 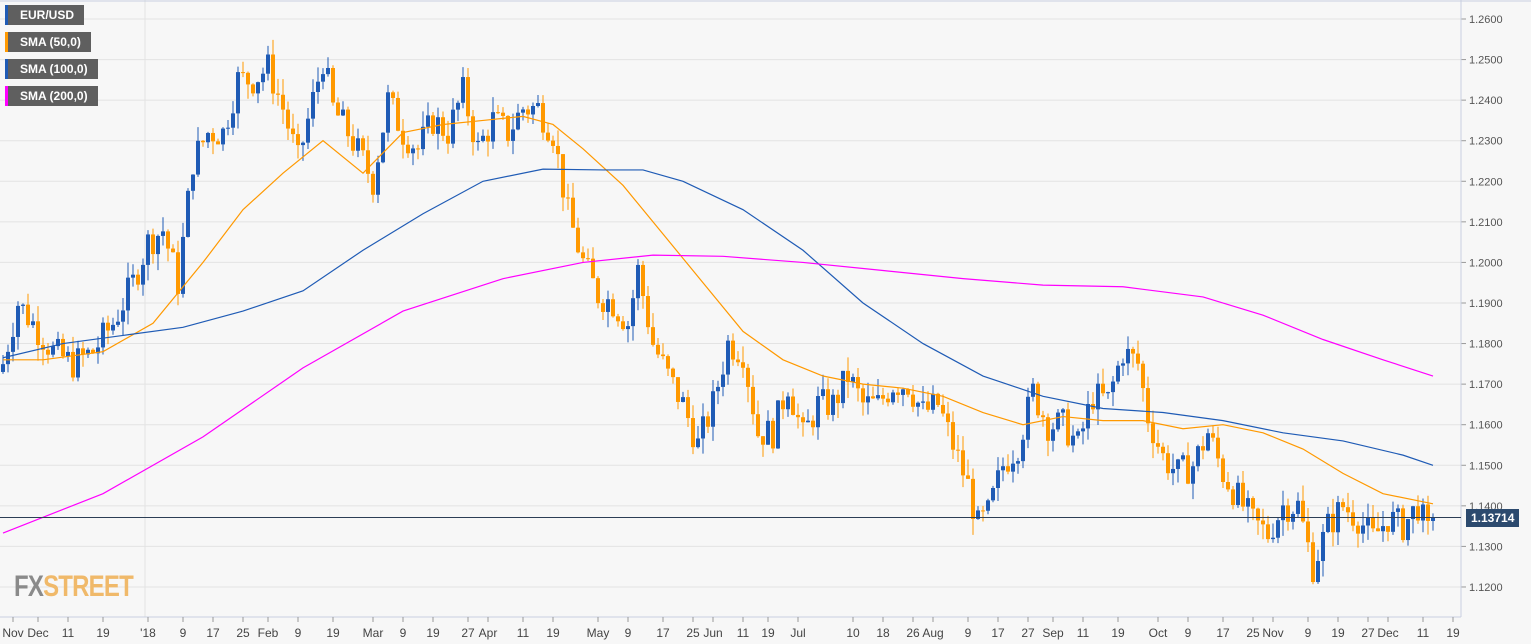 What do you see at coordinates (48, 42) in the screenshot?
I see `legend-item: SMA (50,0)` at bounding box center [48, 42].